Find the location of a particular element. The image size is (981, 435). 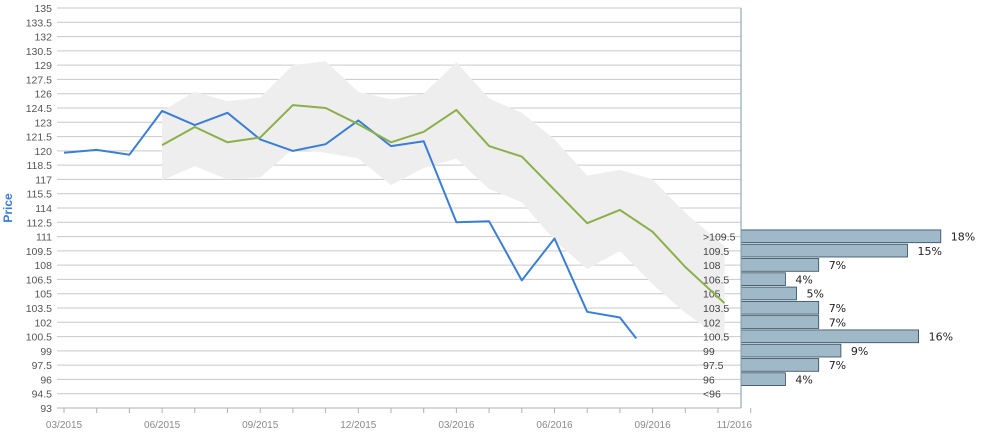

y-tick-label: 117 is located at coordinates (43, 180).